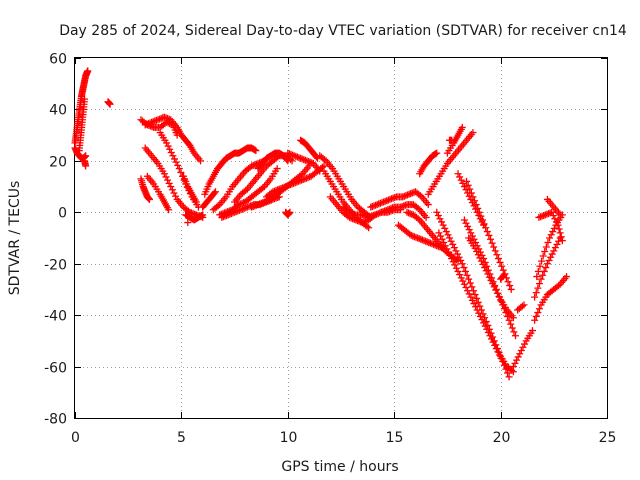  I want to click on series-arc-ac, so click(352, 210).